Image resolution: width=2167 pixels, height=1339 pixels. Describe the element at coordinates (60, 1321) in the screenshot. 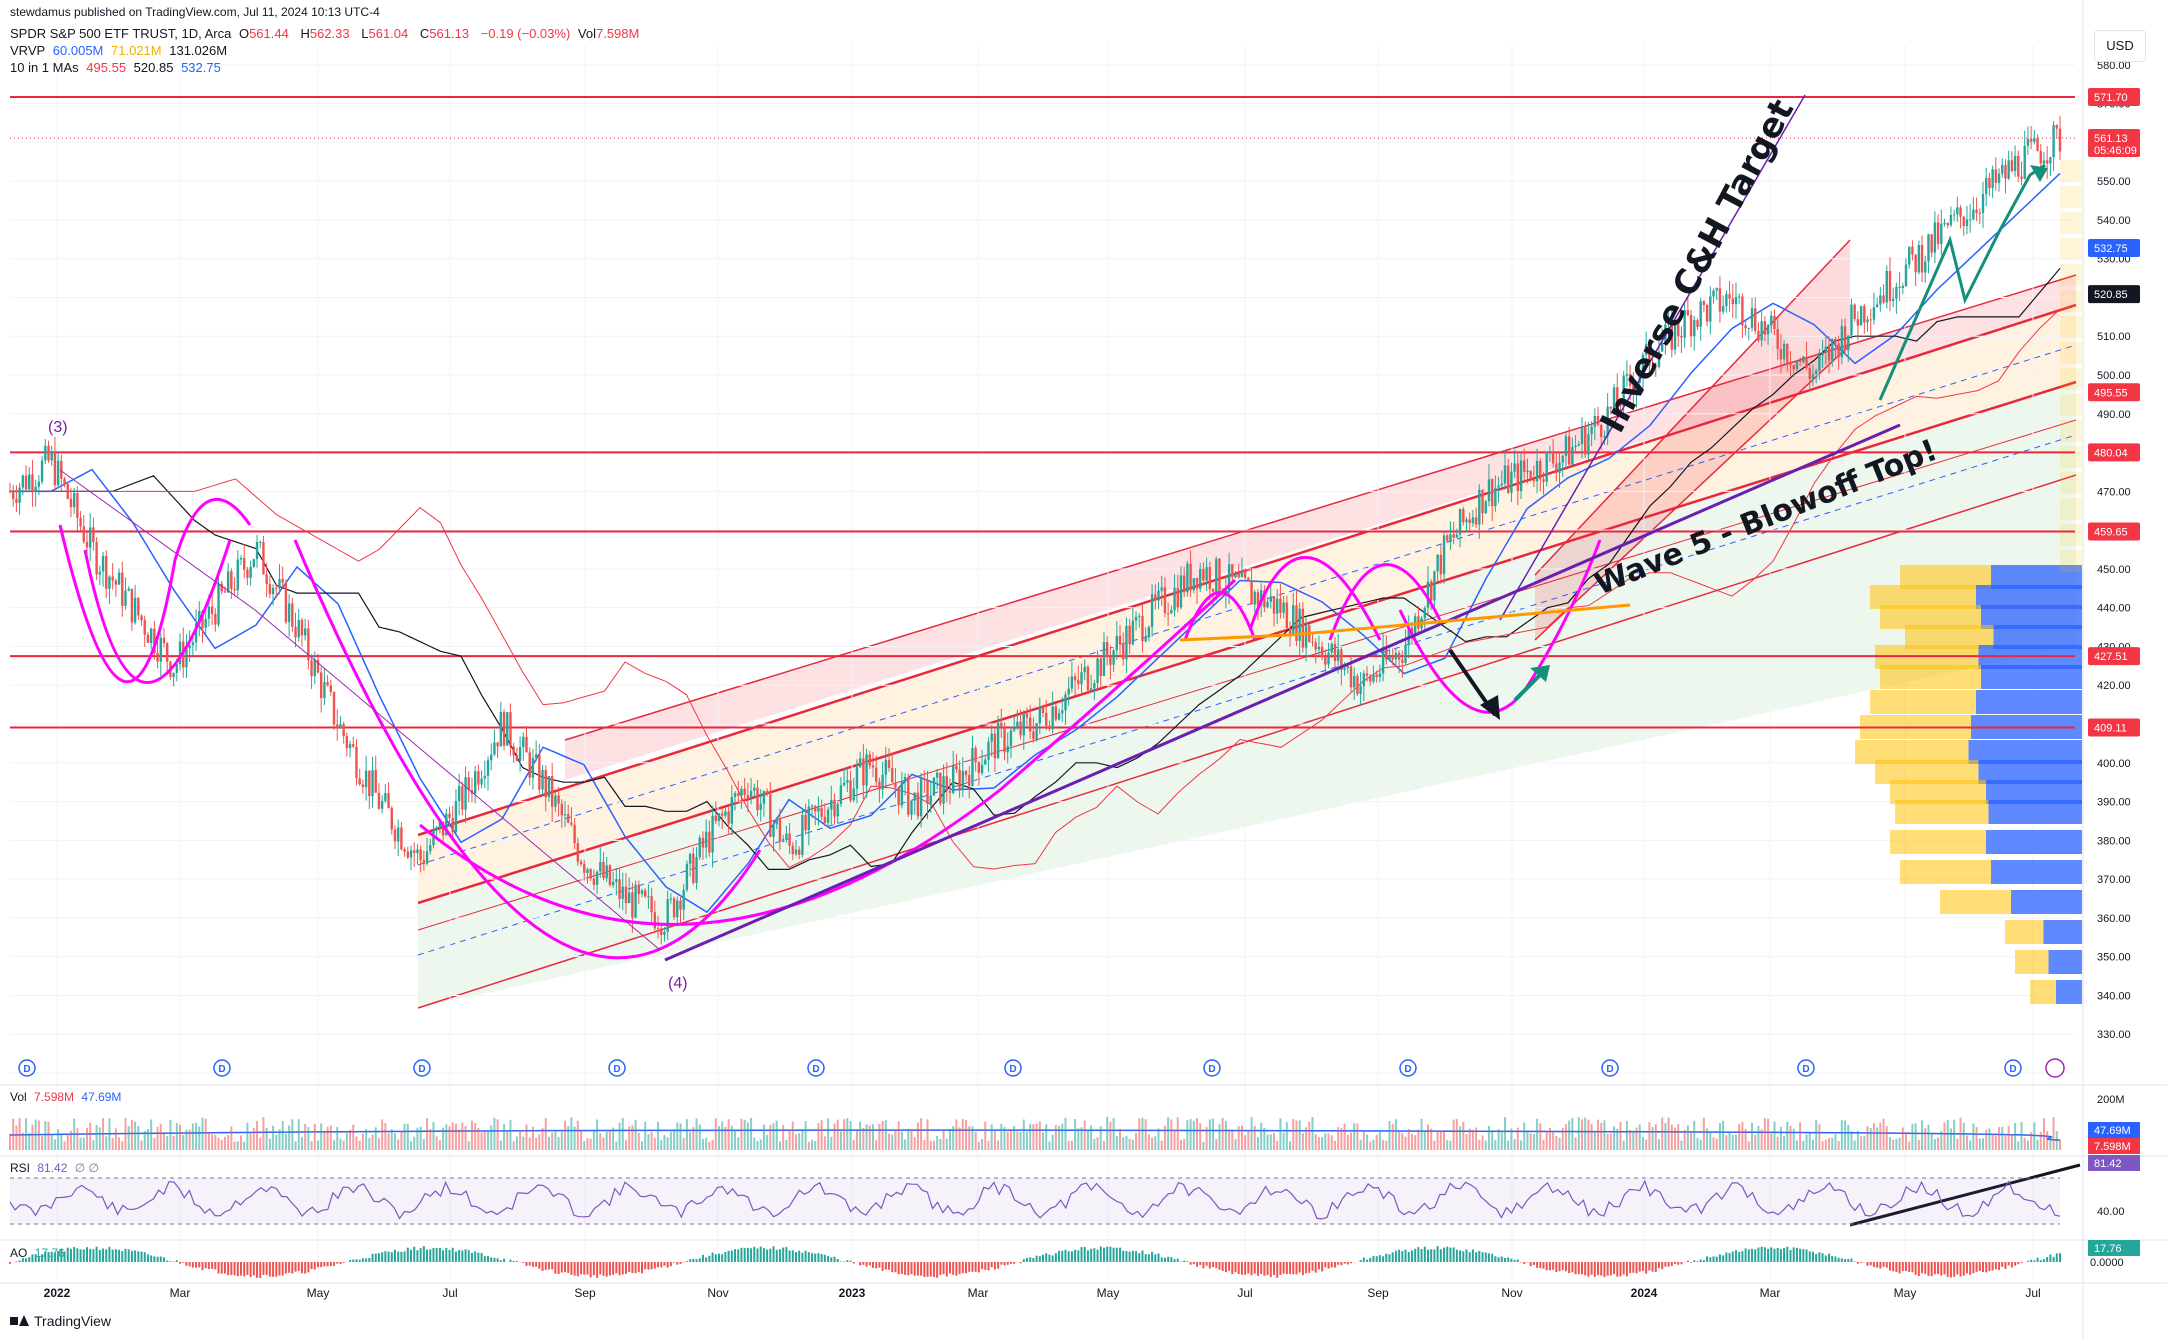

I see `tradingview-logo: TradingView` at that location.